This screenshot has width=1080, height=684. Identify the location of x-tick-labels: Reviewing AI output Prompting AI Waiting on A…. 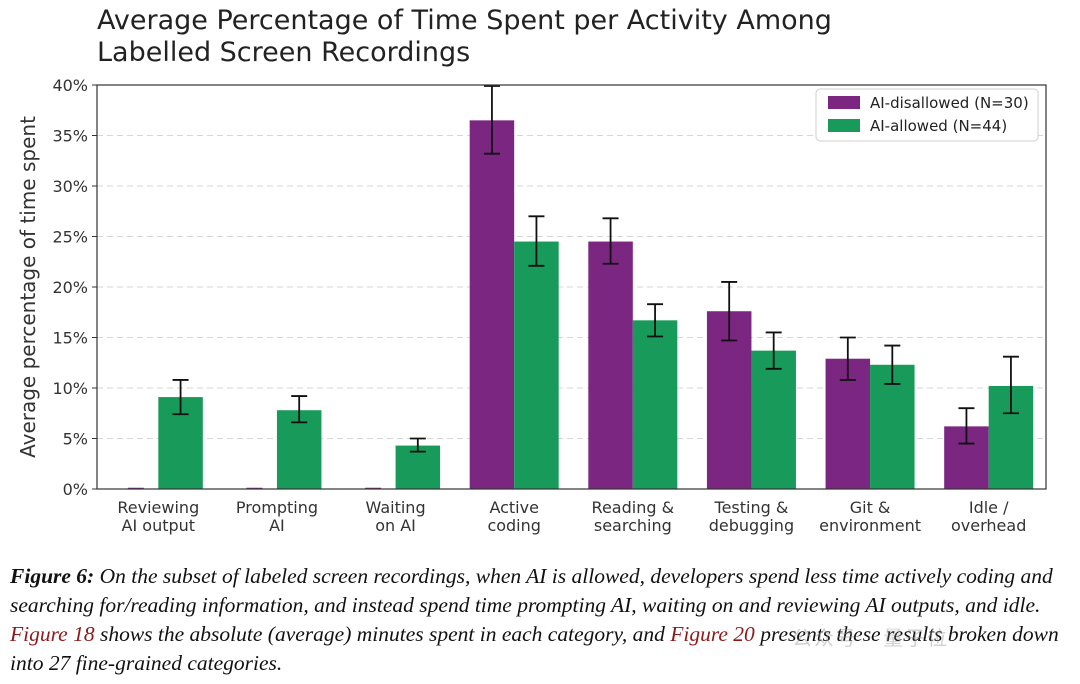
(571, 516).